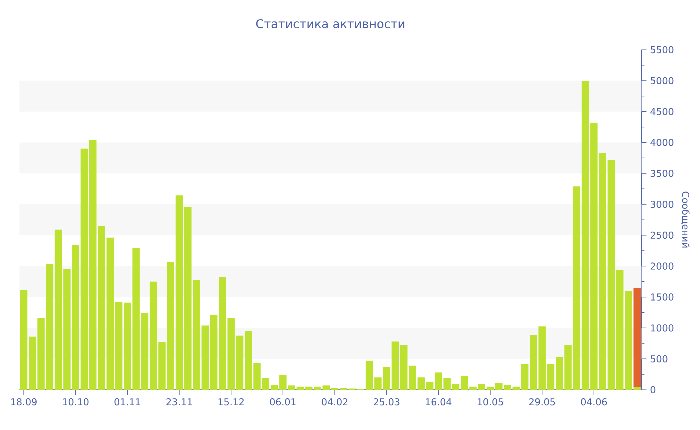 The image size is (700, 430). Describe the element at coordinates (662, 142) in the screenshot. I see `y-tick-label: 4000` at that location.